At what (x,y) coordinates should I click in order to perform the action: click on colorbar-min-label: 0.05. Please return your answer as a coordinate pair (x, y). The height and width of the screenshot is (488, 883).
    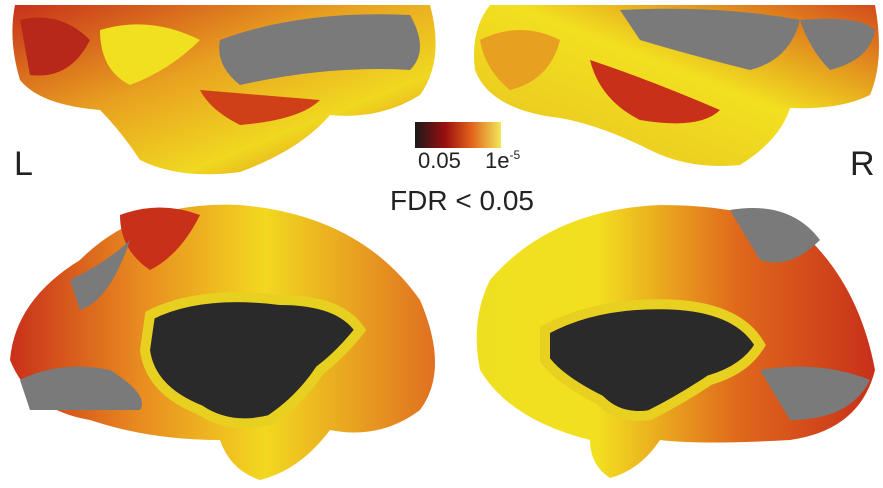
    Looking at the image, I should click on (439, 160).